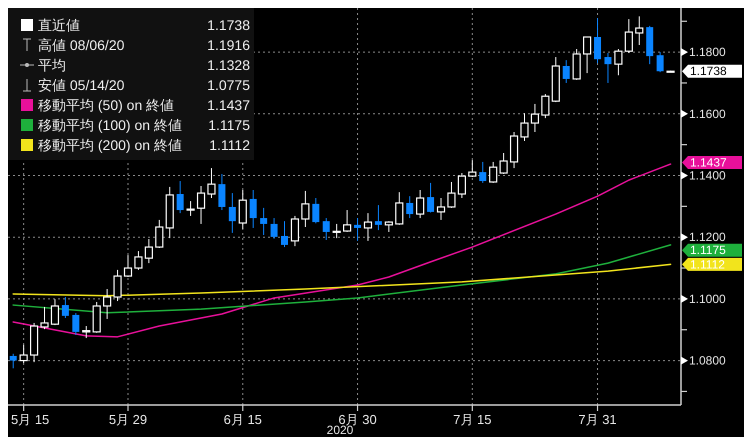 This screenshot has width=744, height=437. I want to click on y-tick-label: 1.1200, so click(707, 237).